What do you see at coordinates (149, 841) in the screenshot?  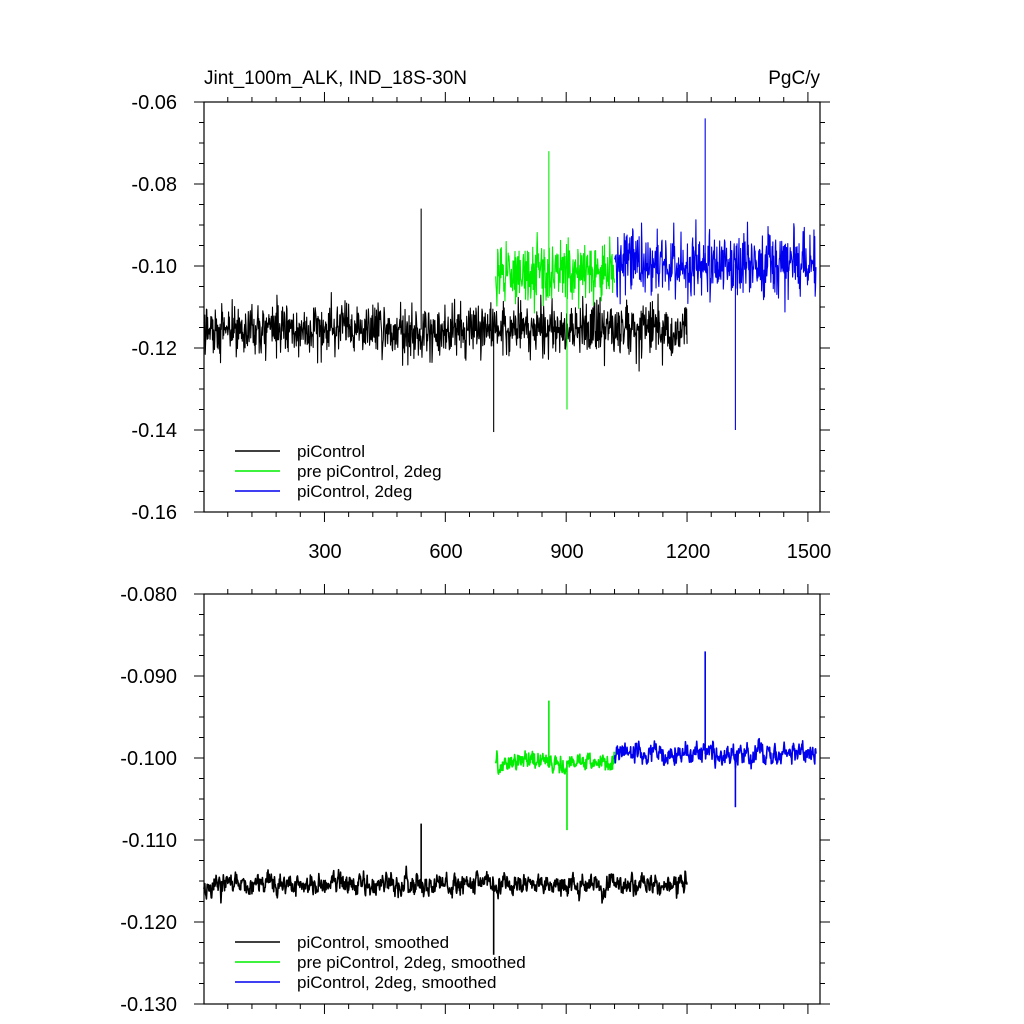 I see `bottom-ytick-label: -0.110` at bounding box center [149, 841].